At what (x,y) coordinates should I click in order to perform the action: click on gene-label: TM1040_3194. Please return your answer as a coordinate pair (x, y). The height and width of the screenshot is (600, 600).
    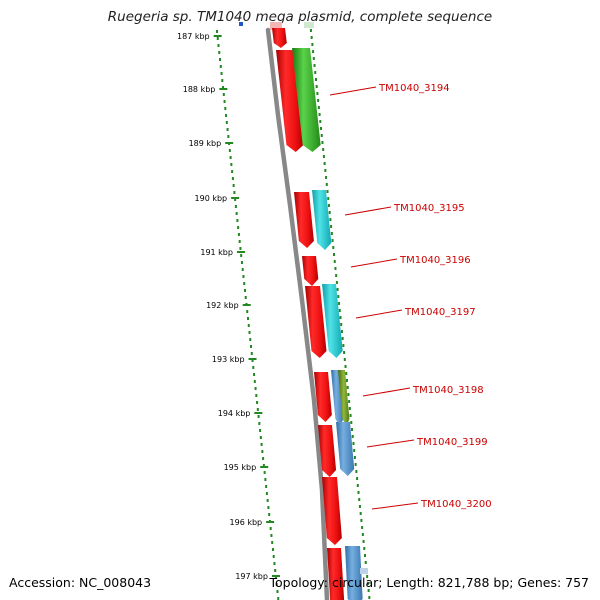
    Looking at the image, I should click on (414, 88).